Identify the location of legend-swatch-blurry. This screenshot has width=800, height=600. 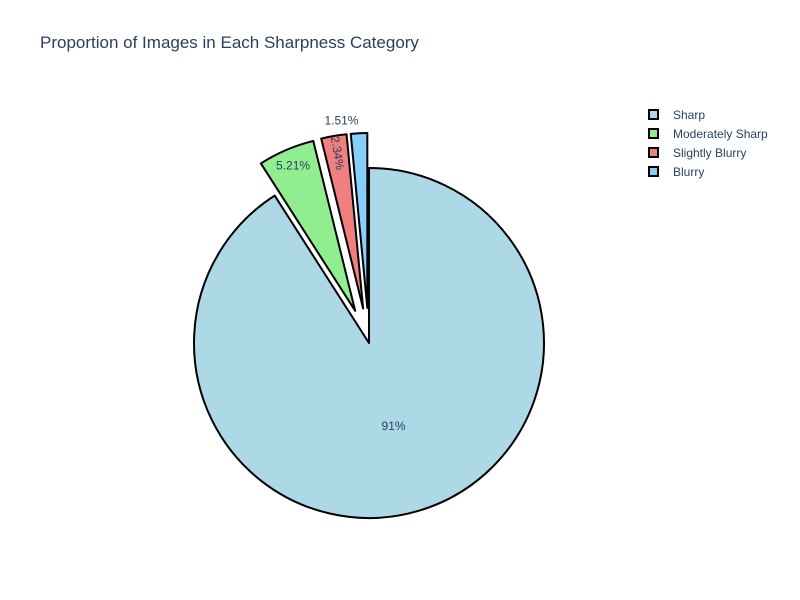
(653, 171).